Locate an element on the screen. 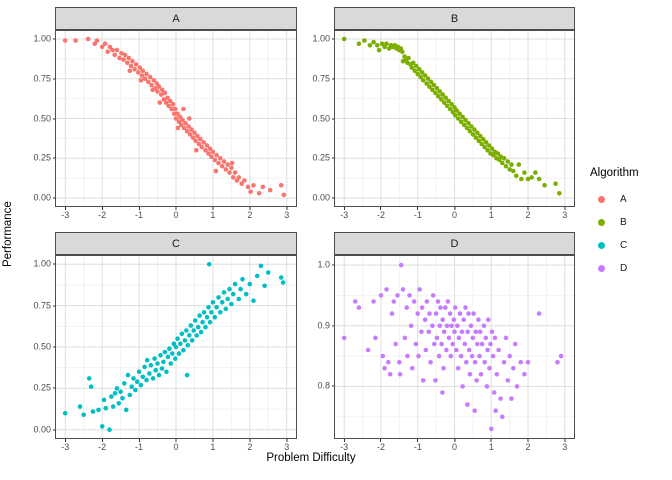  x-tick-label: -1 is located at coordinates (139, 447).